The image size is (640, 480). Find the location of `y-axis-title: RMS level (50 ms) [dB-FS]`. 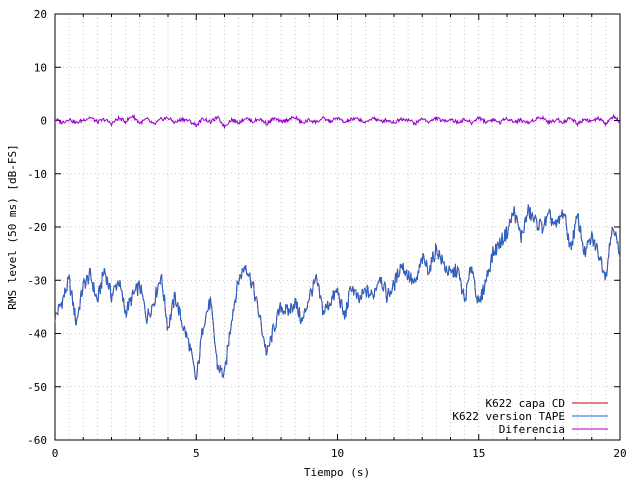

y-axis-title: RMS level (50 ms) [dB-FS] is located at coordinates (12, 227).